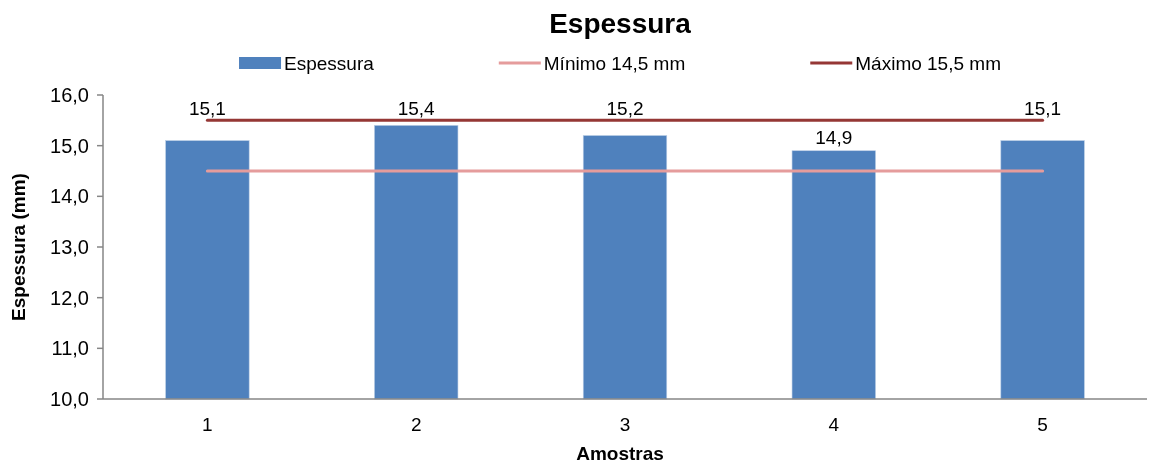  Describe the element at coordinates (1042, 424) in the screenshot. I see `x-tick-label: 5` at that location.